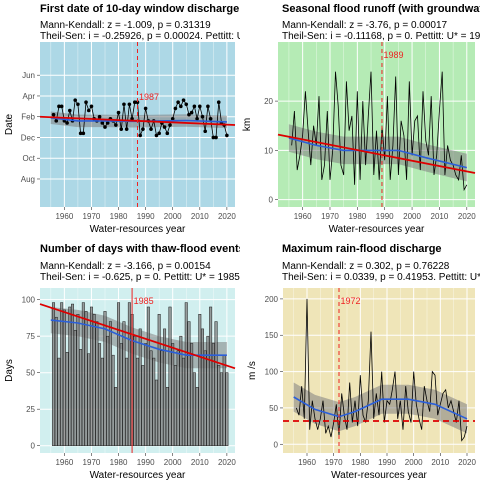 This screenshot has height=480, width=480. I want to click on chart-subtitle-mk: Mann-Kendall: z = 0.302, p = 0.76228, so click(366, 266).